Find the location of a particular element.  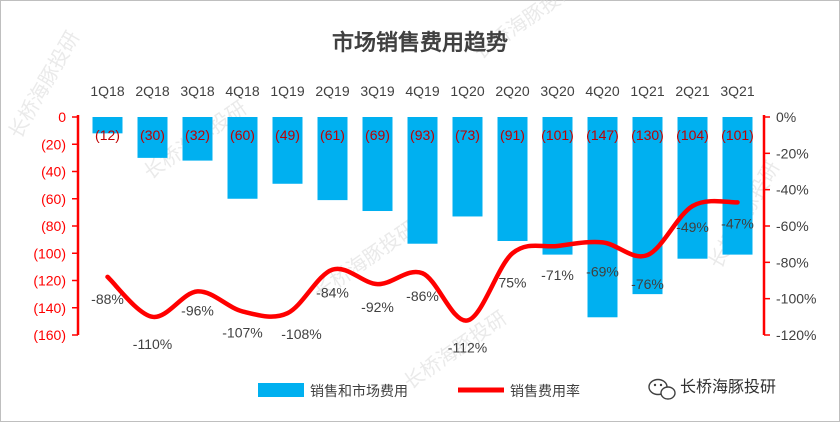

y-axis-right-tick-label: -120% is located at coordinates (796, 335).